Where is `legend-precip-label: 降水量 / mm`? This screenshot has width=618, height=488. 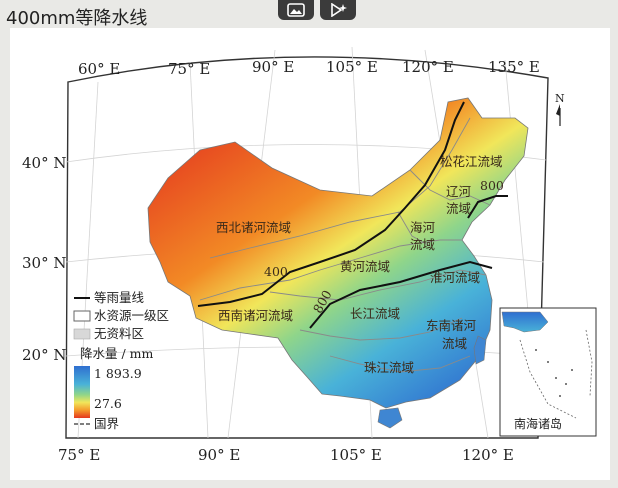 legend-precip-label: 降水量 / mm is located at coordinates (117, 353).